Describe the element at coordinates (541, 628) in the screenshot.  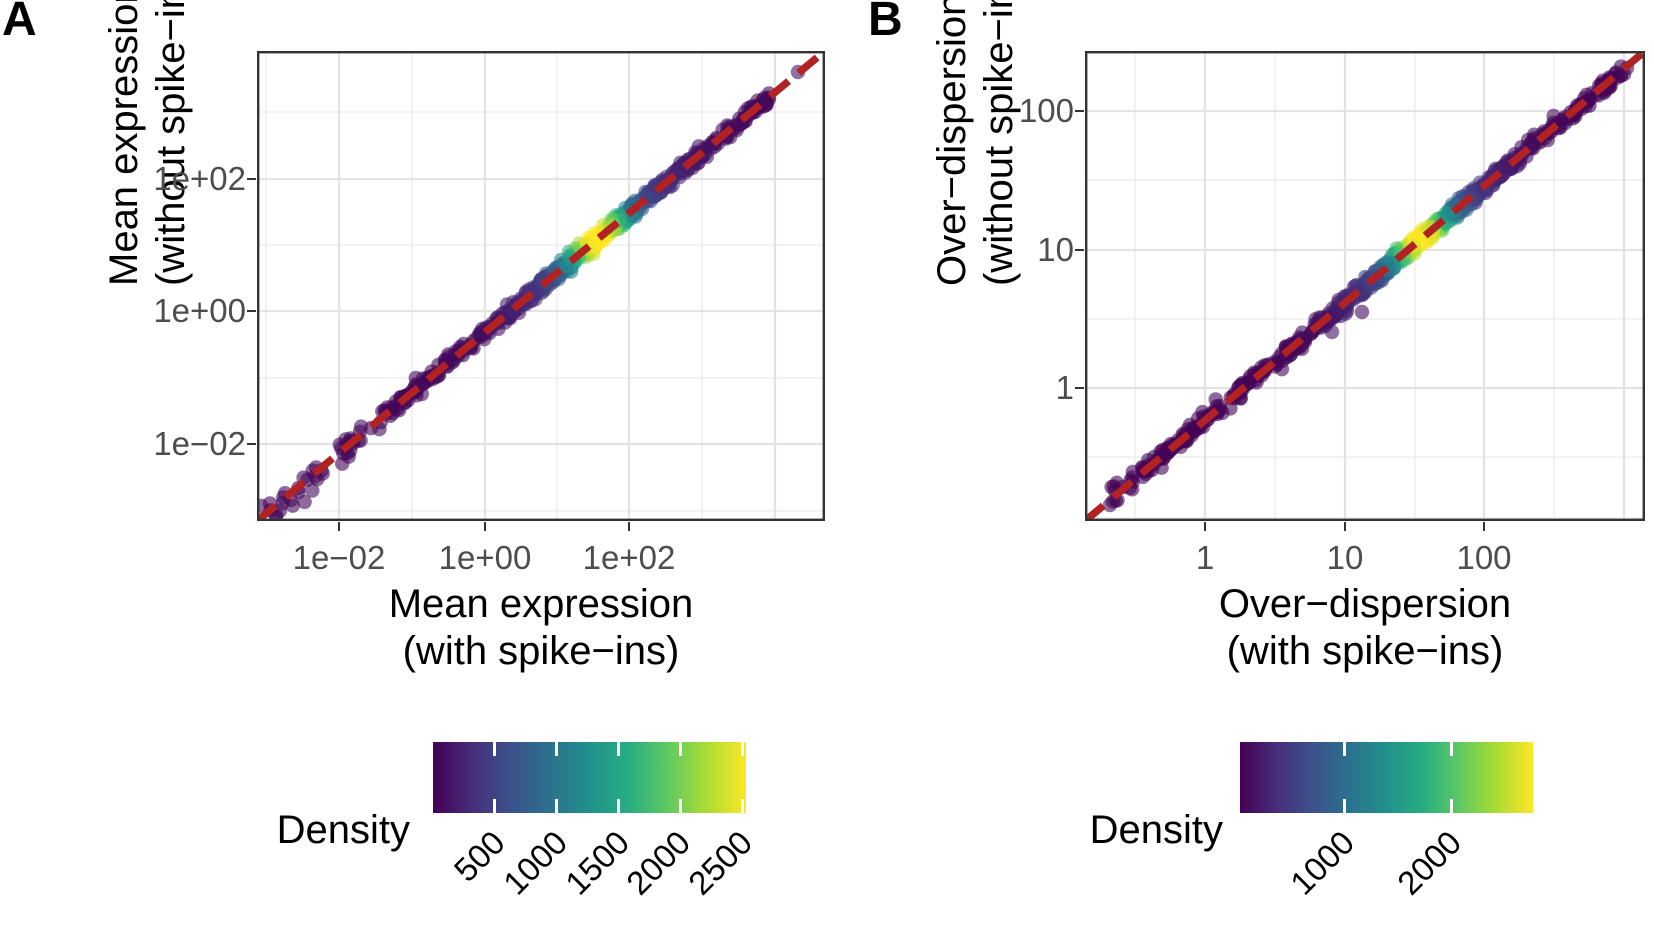
I see `panel-a-x-axis-title: Mean expression (with spike−ins)` at that location.